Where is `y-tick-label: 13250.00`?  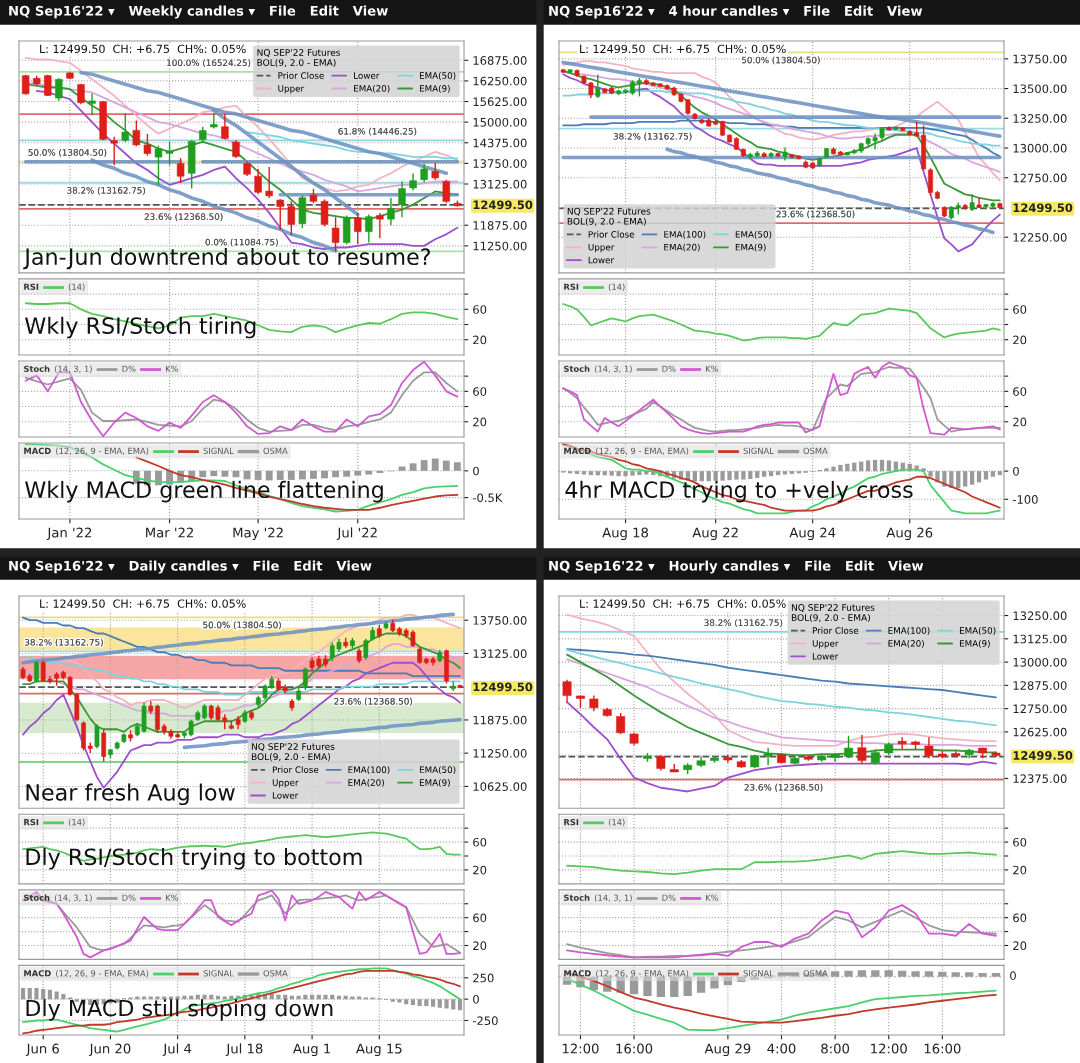 y-tick-label: 13250.00 is located at coordinates (1040, 616).